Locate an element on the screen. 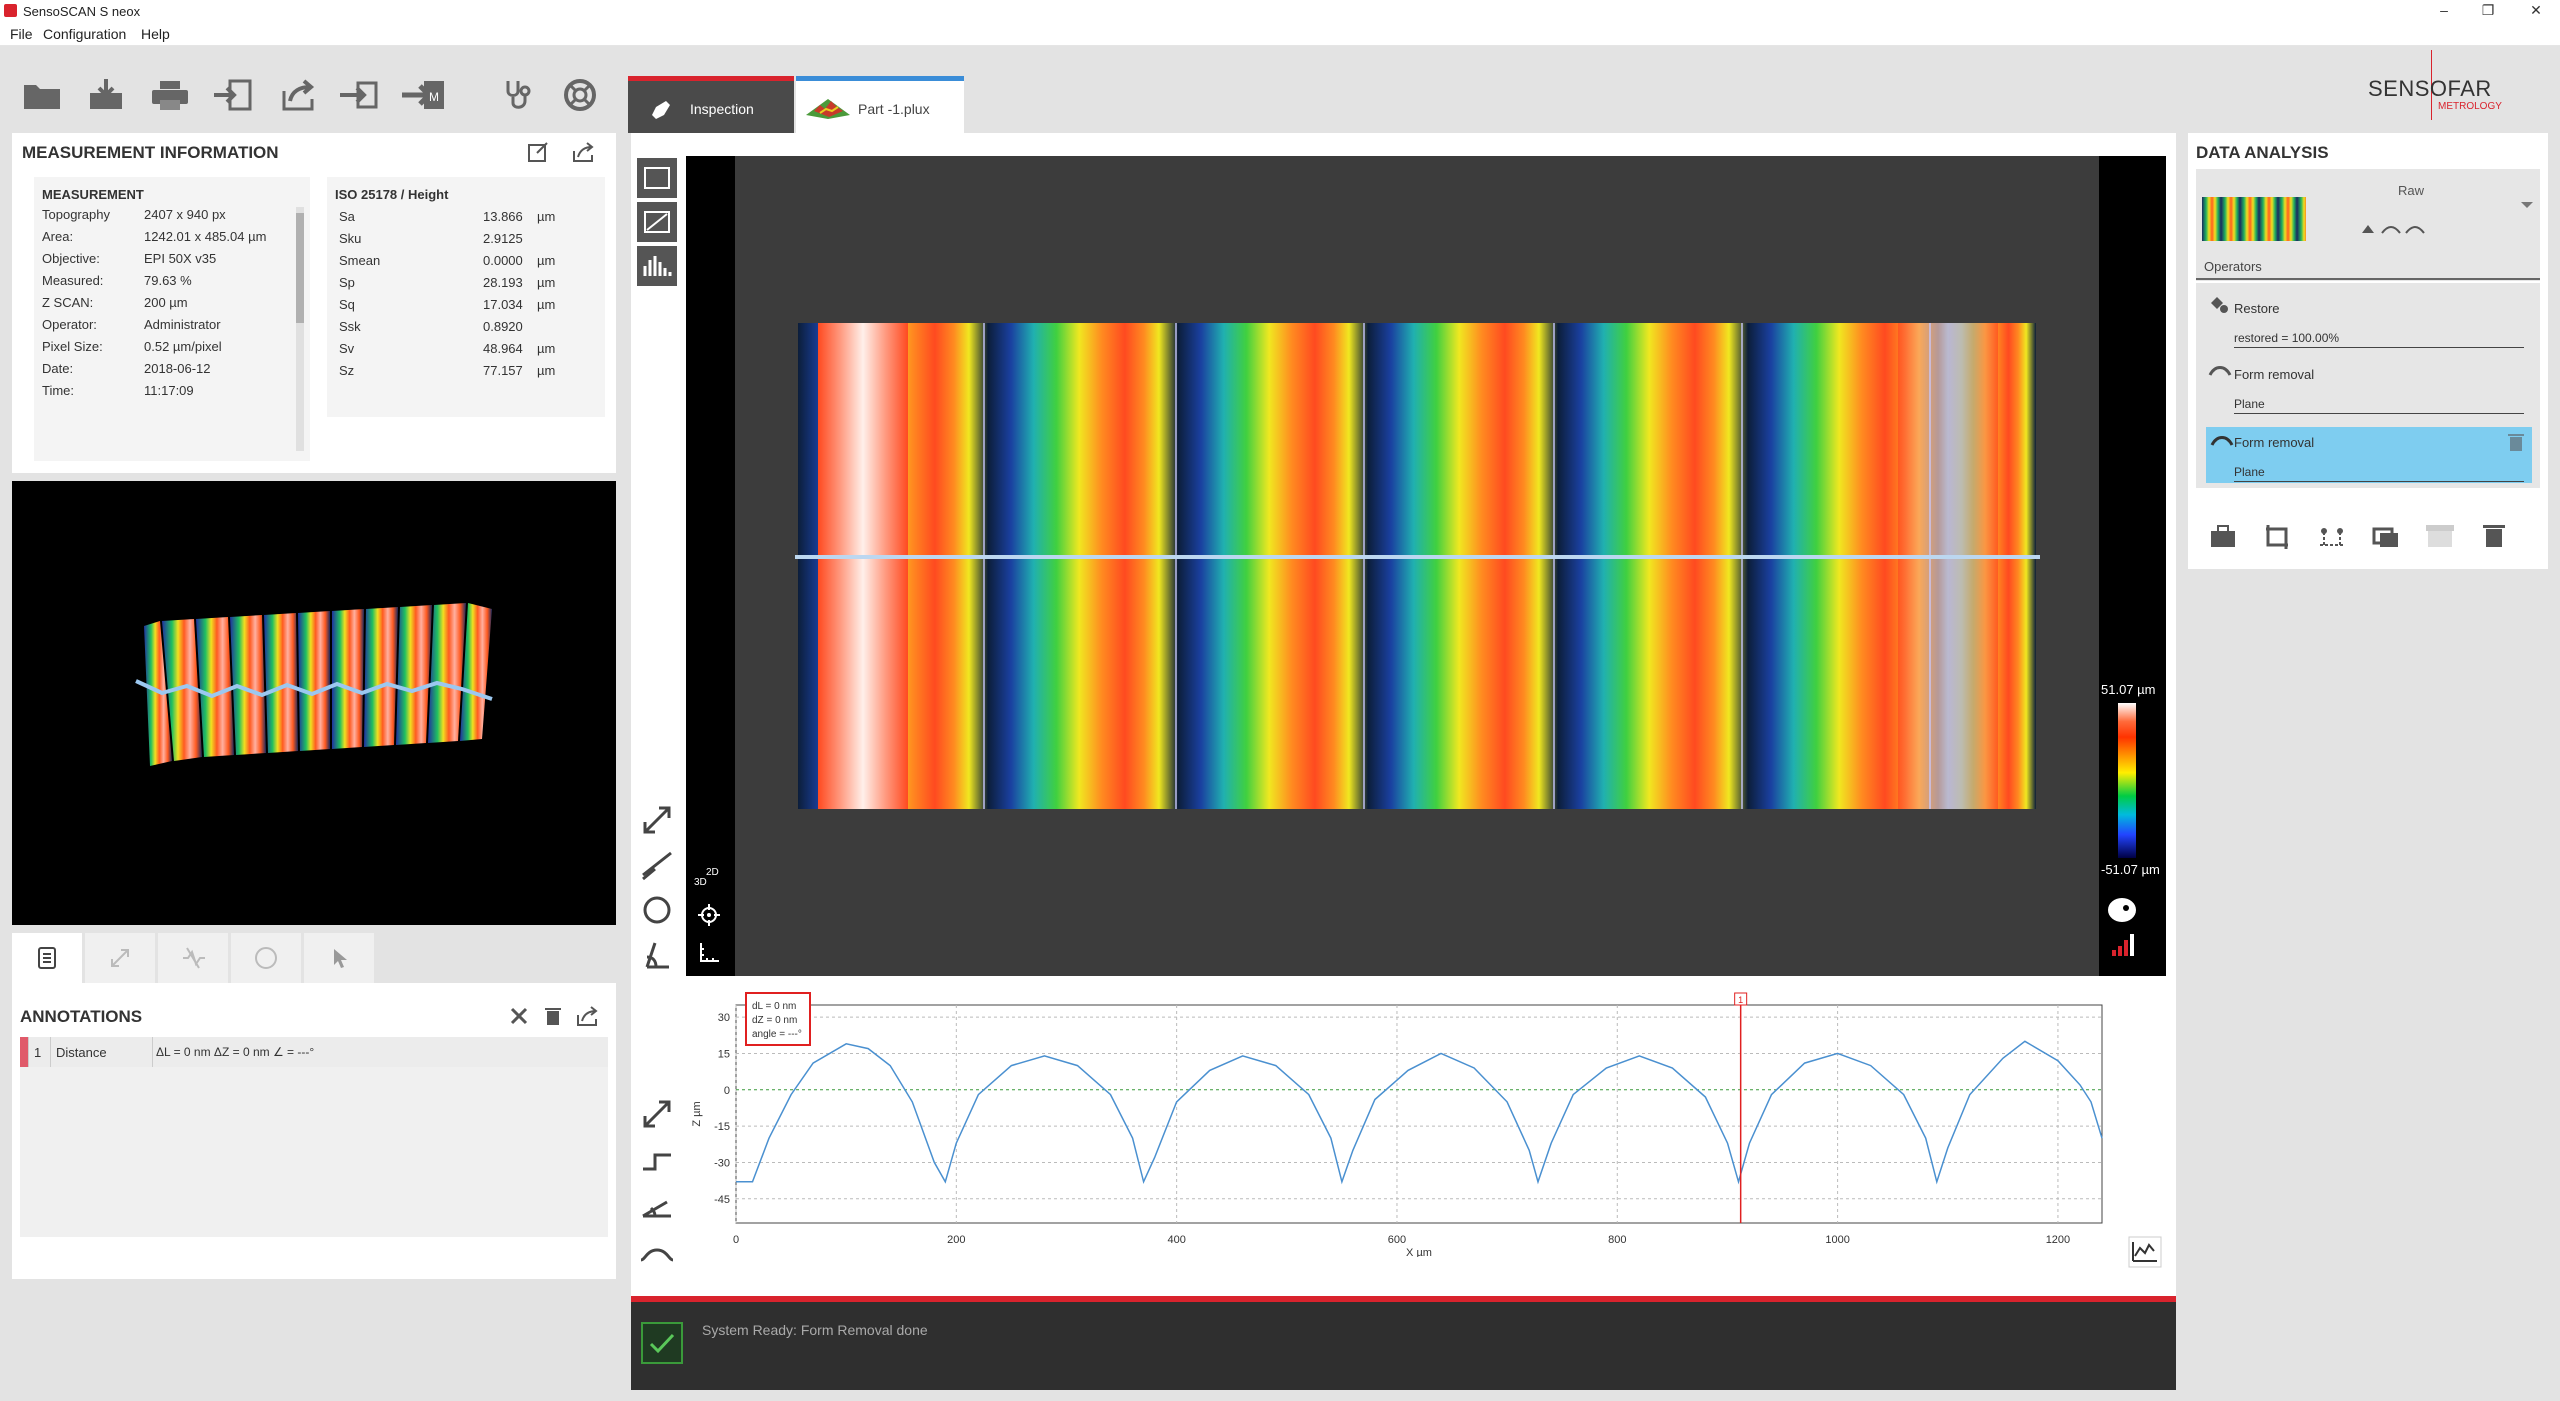  restore-icon is located at coordinates (2219, 305).